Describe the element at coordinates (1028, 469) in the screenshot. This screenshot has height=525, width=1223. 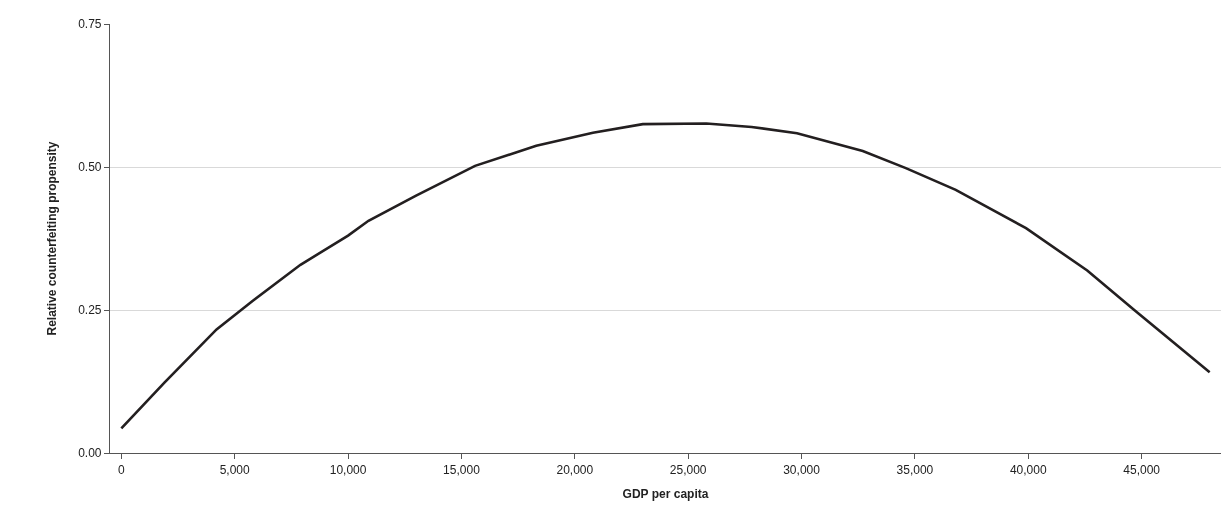
I see `x-tick-label: 40,000` at that location.